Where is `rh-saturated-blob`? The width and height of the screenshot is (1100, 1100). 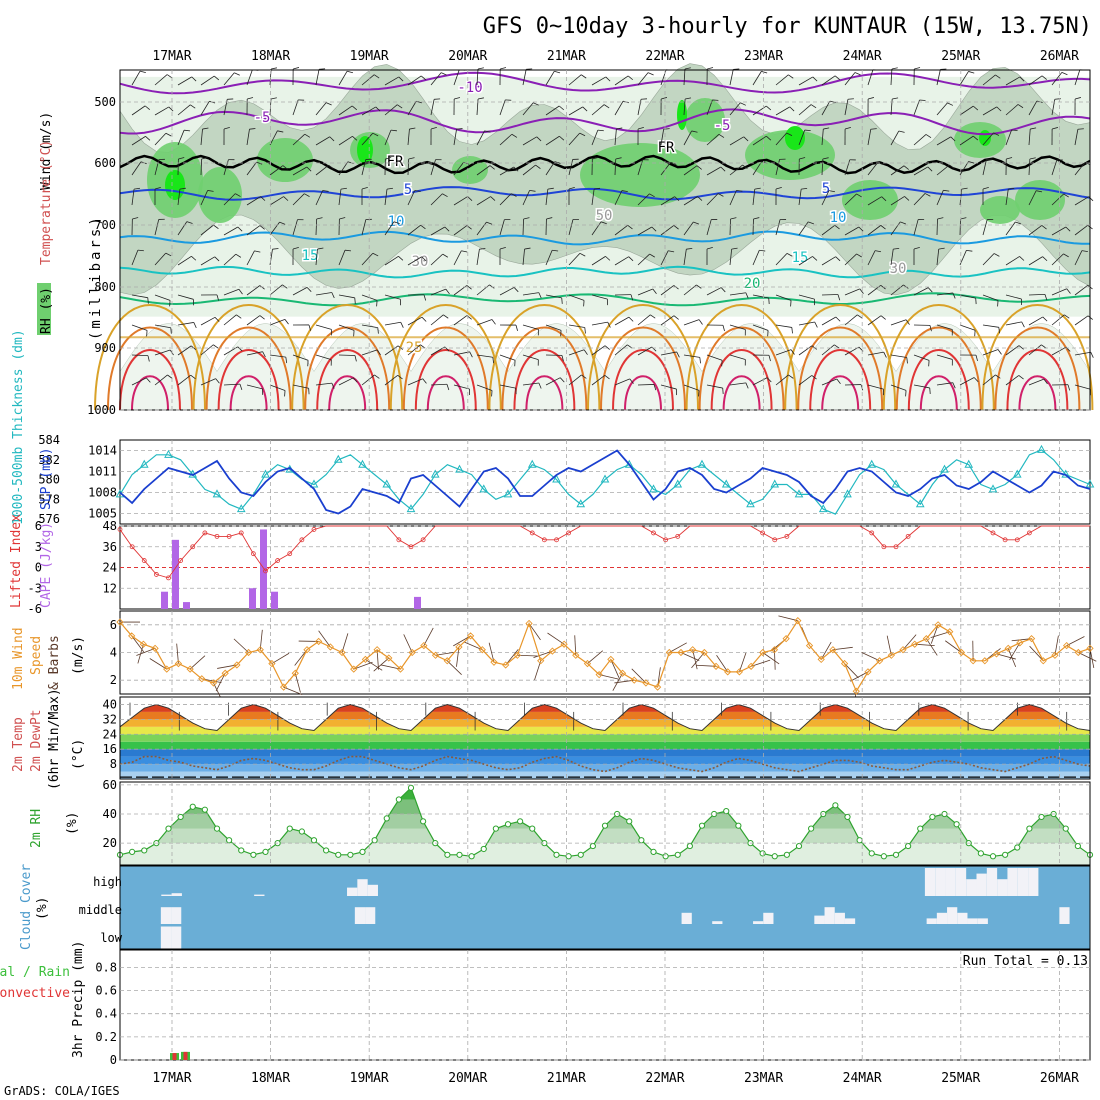
rh-saturated-blob is located at coordinates (705, 120).